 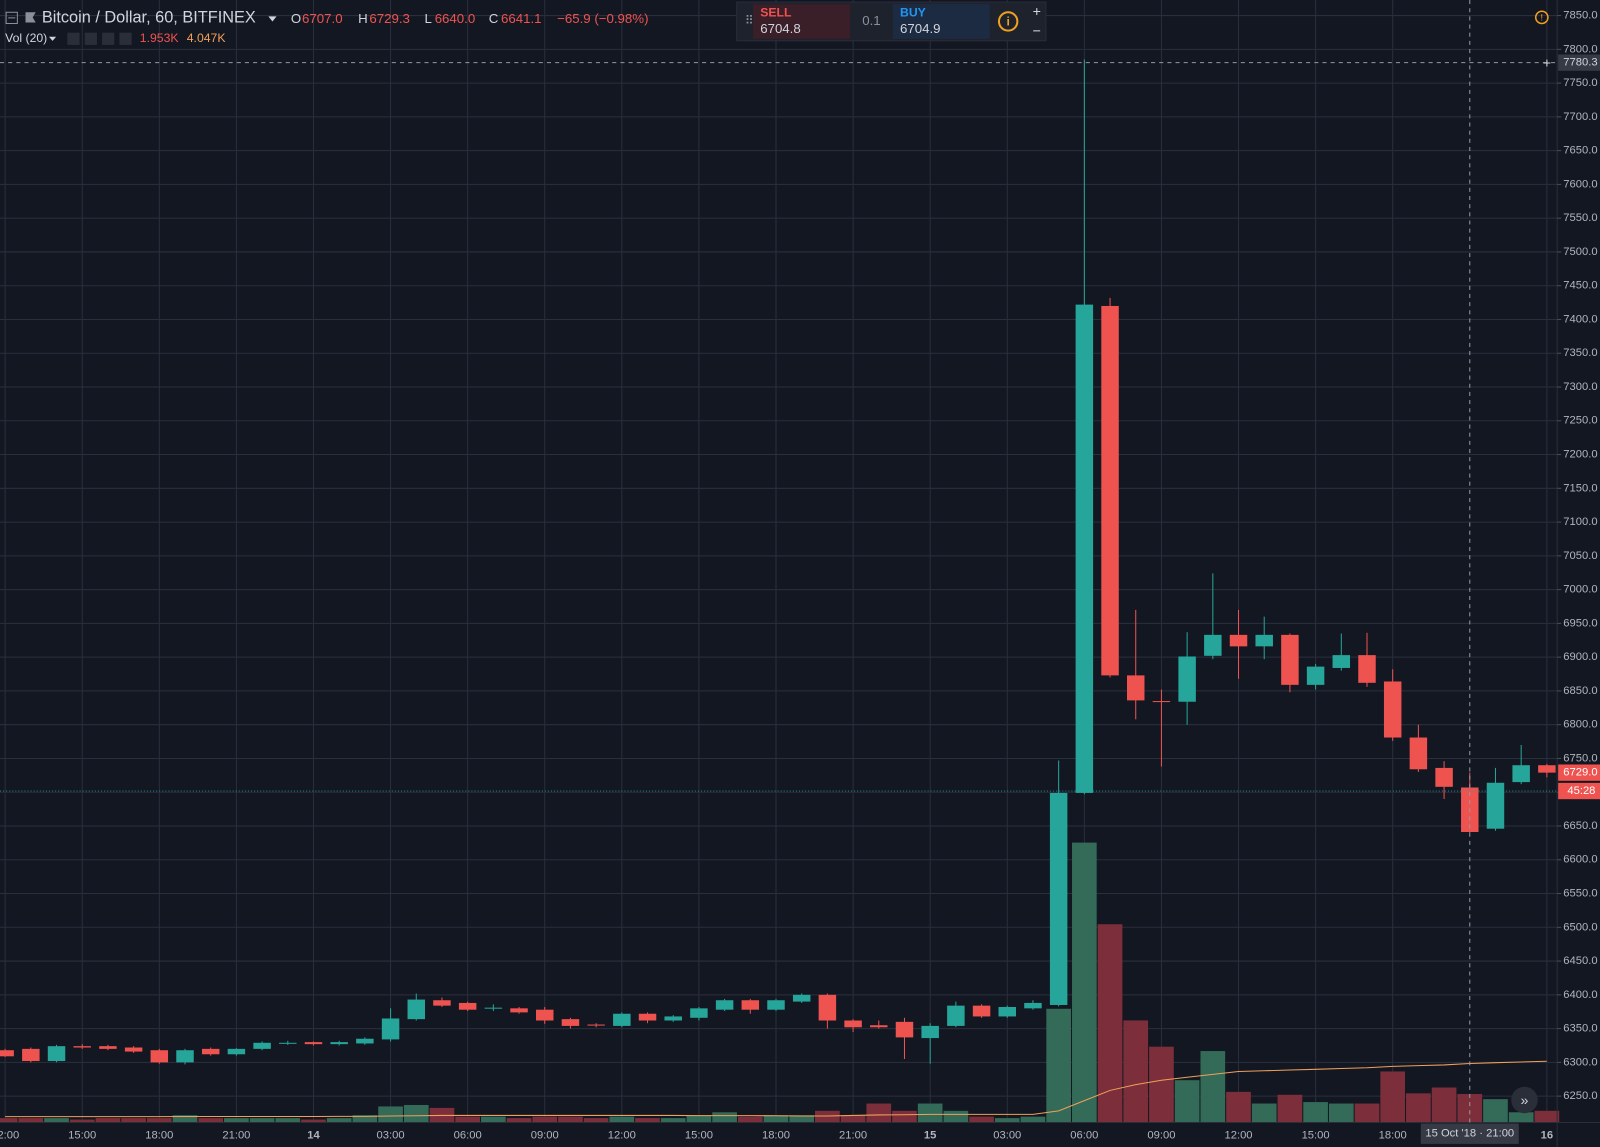 What do you see at coordinates (1580, 1096) in the screenshot?
I see `y-tick-label: 6250.0` at bounding box center [1580, 1096].